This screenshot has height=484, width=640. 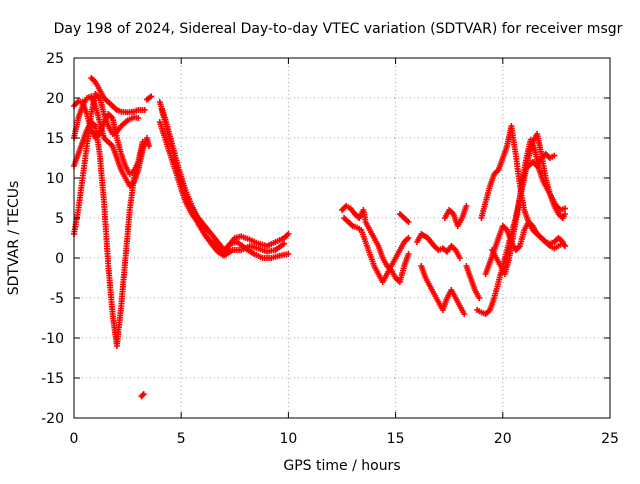 What do you see at coordinates (55, 179) in the screenshot?
I see `y-tick-label: 10` at bounding box center [55, 179].